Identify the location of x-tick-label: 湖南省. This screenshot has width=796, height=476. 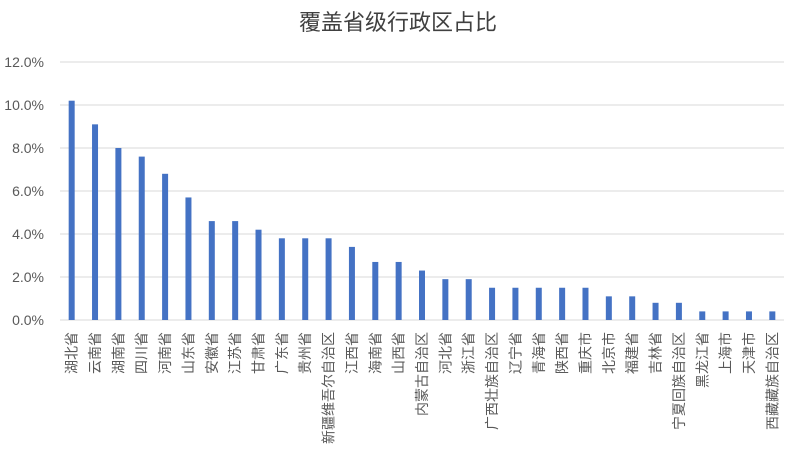
(119, 353).